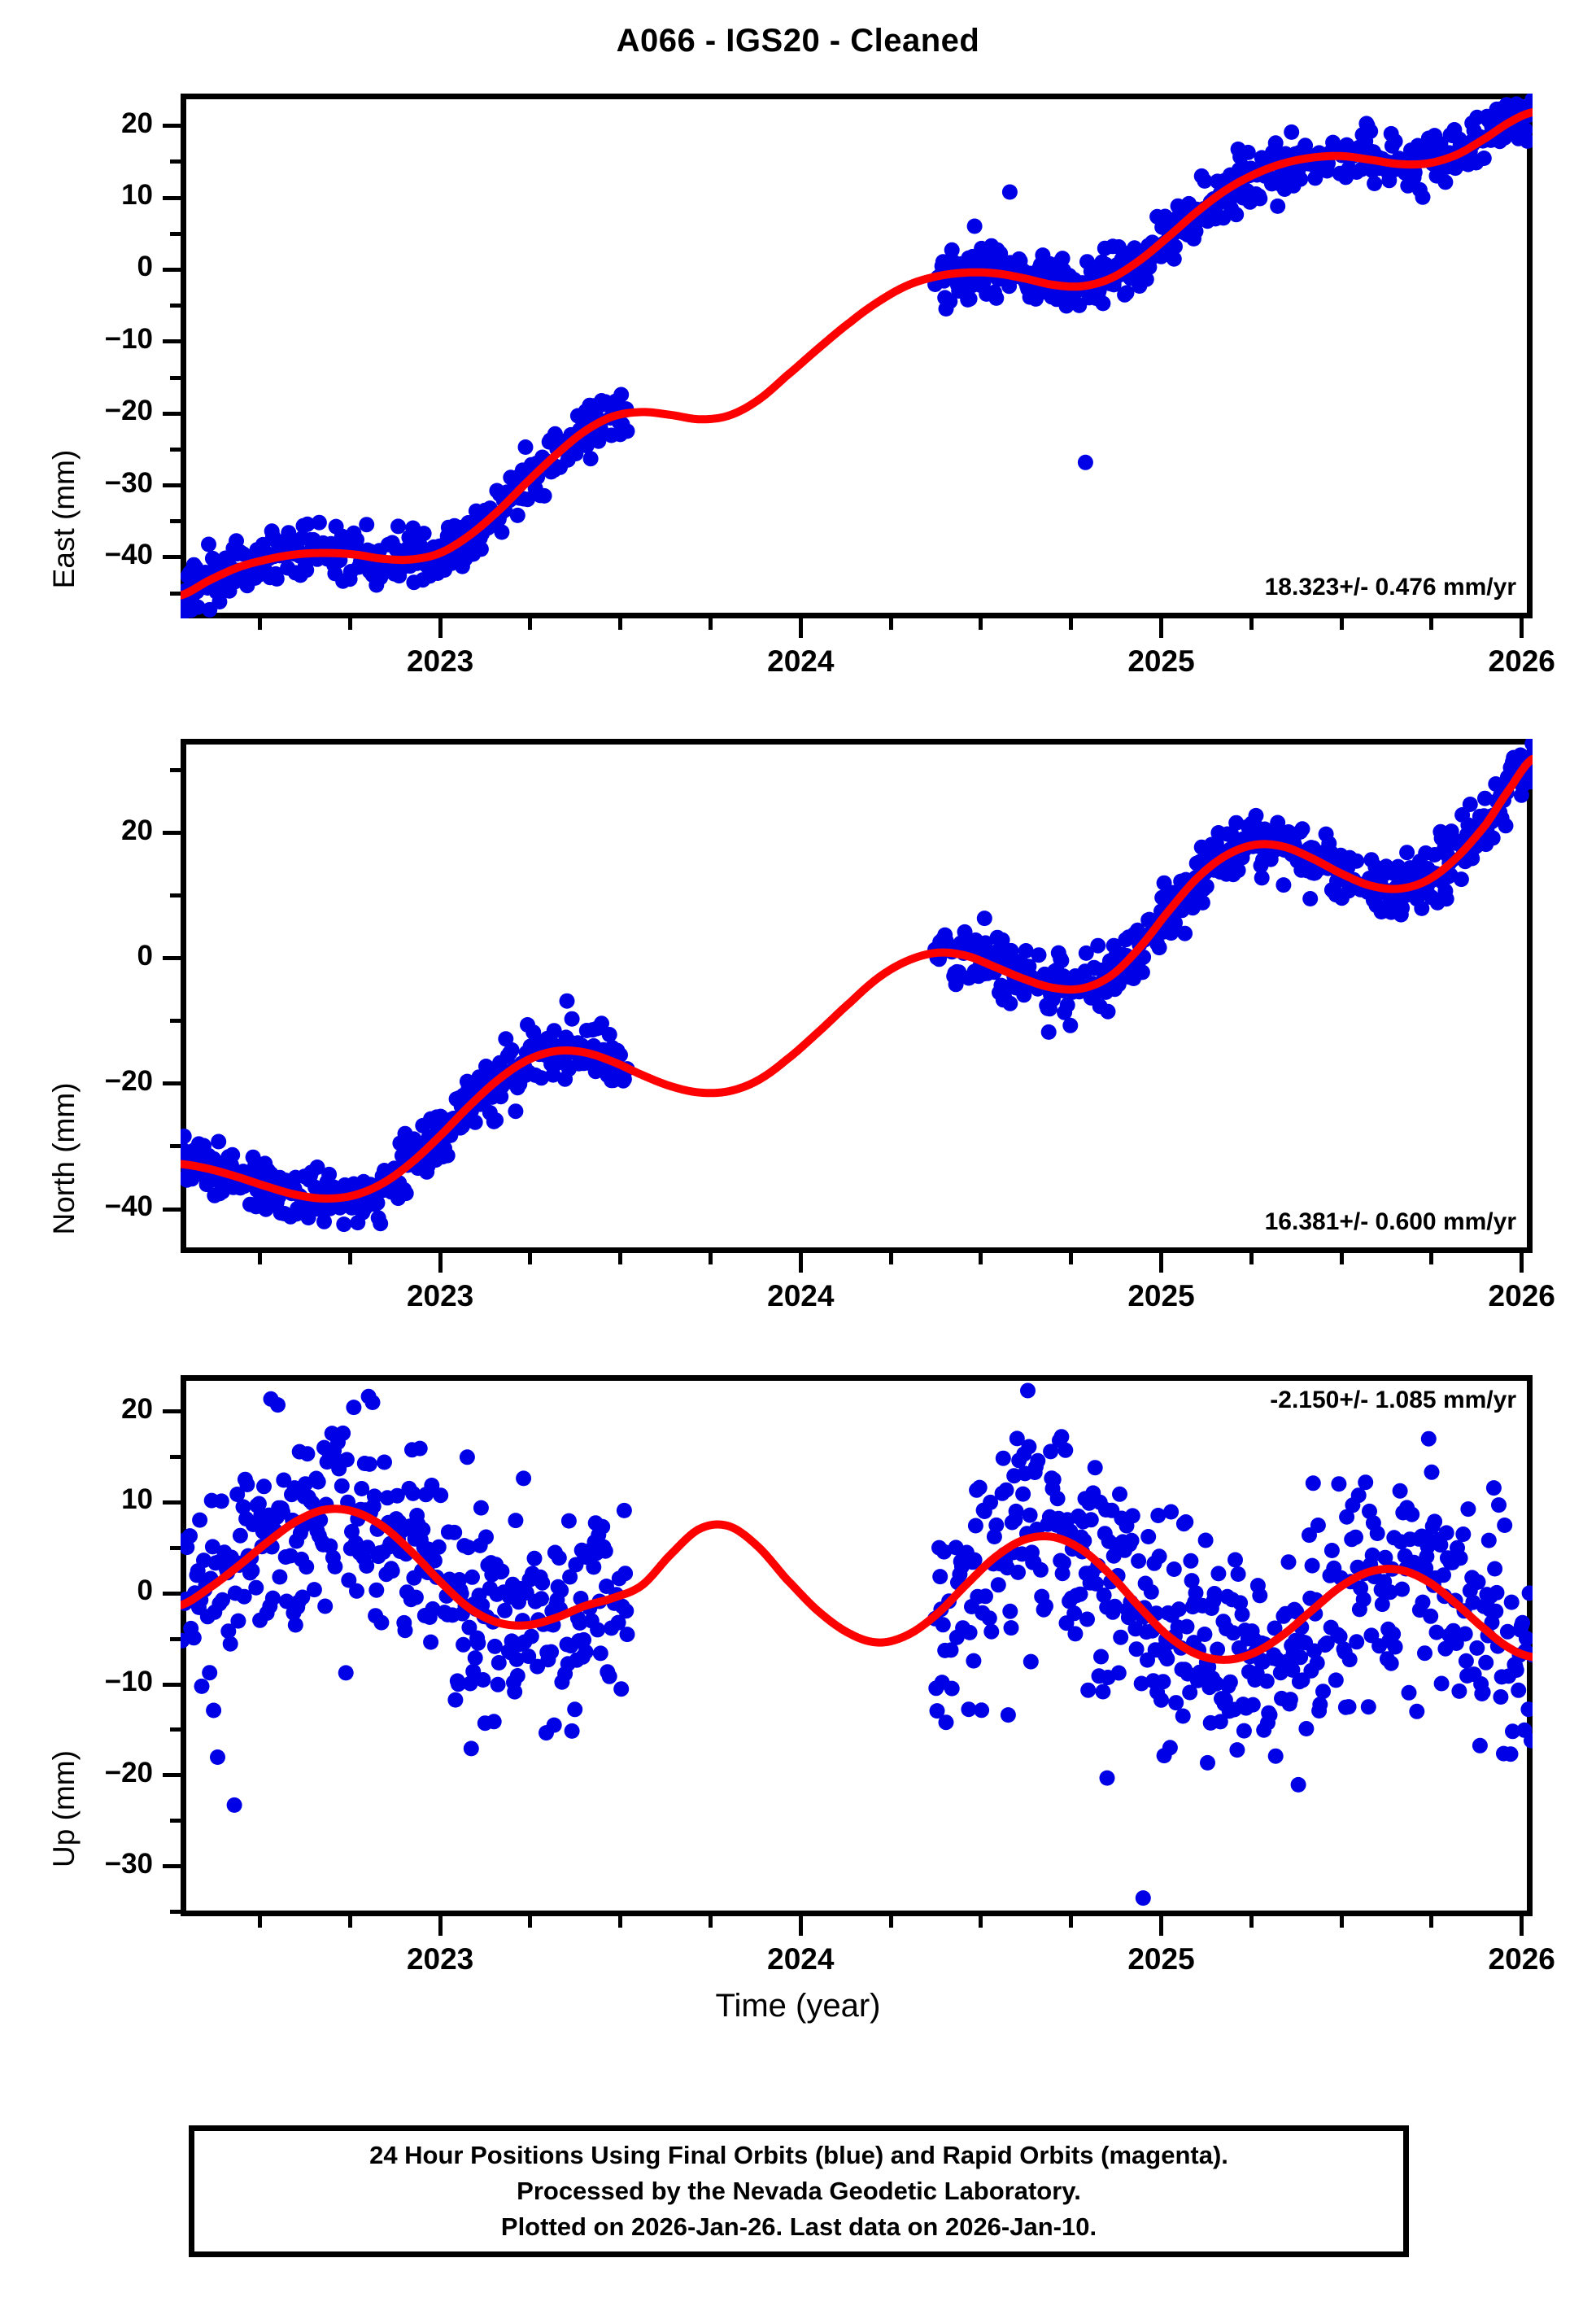 The image size is (1596, 2306). What do you see at coordinates (1521, 661) in the screenshot?
I see `x-tick-label-east: 2026` at bounding box center [1521, 661].